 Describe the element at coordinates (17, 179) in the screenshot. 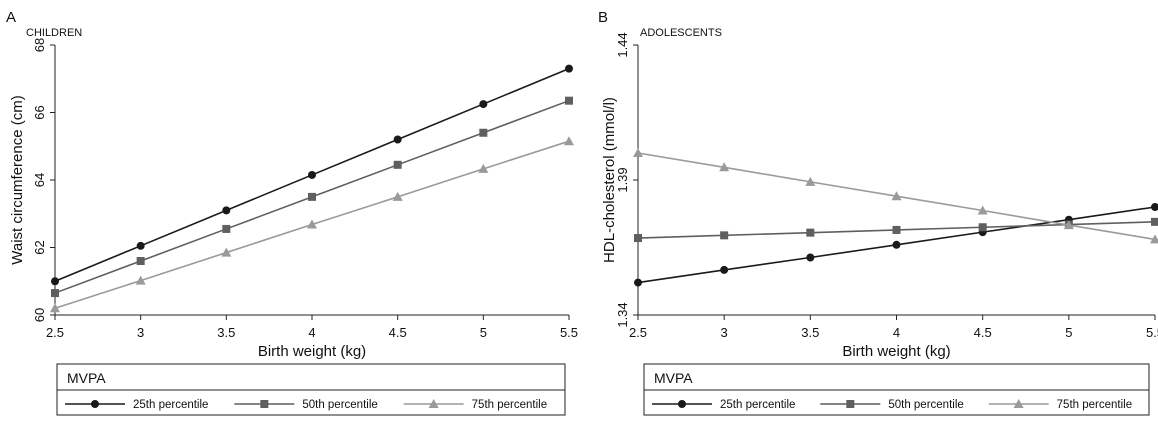

I see `y-axis-title: Waist circumference (cm)` at that location.